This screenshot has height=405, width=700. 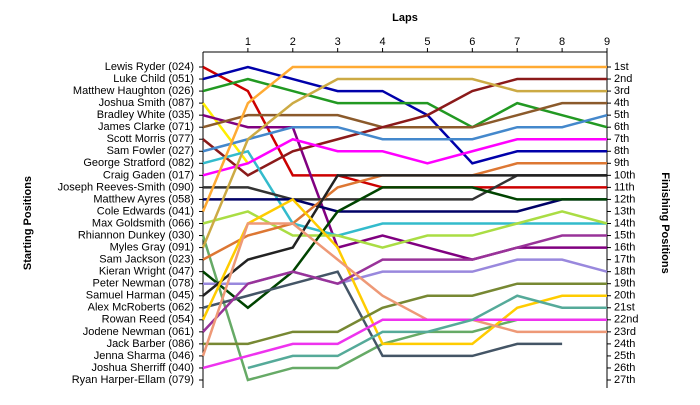 What do you see at coordinates (665, 222) in the screenshot?
I see `y2-axis-title: Finishing Positions` at bounding box center [665, 222].